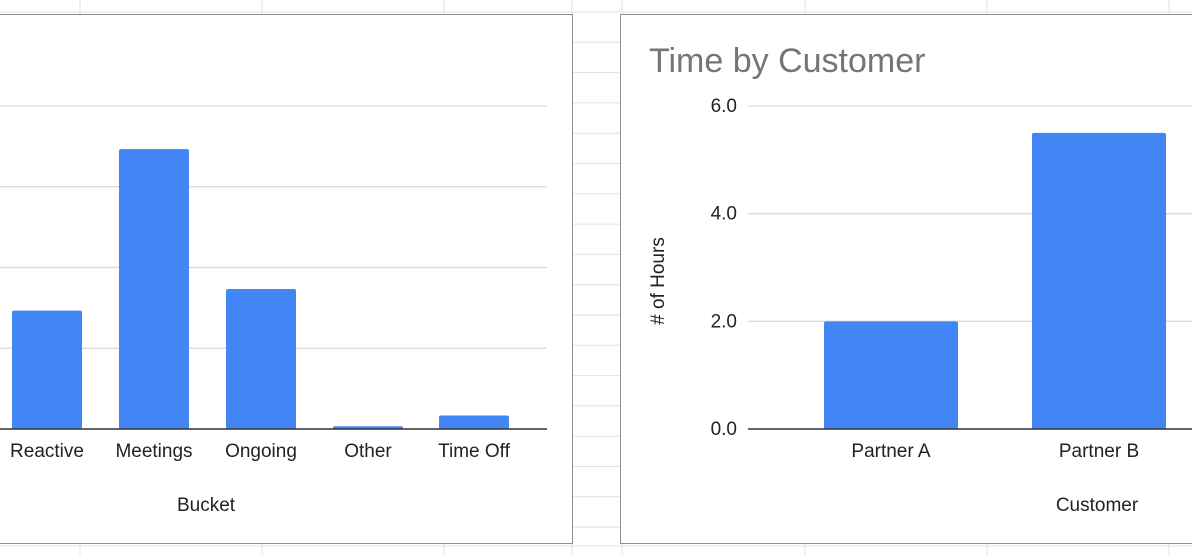 The image size is (1192, 555). I want to click on x-tick-label: Meetings, so click(153, 451).